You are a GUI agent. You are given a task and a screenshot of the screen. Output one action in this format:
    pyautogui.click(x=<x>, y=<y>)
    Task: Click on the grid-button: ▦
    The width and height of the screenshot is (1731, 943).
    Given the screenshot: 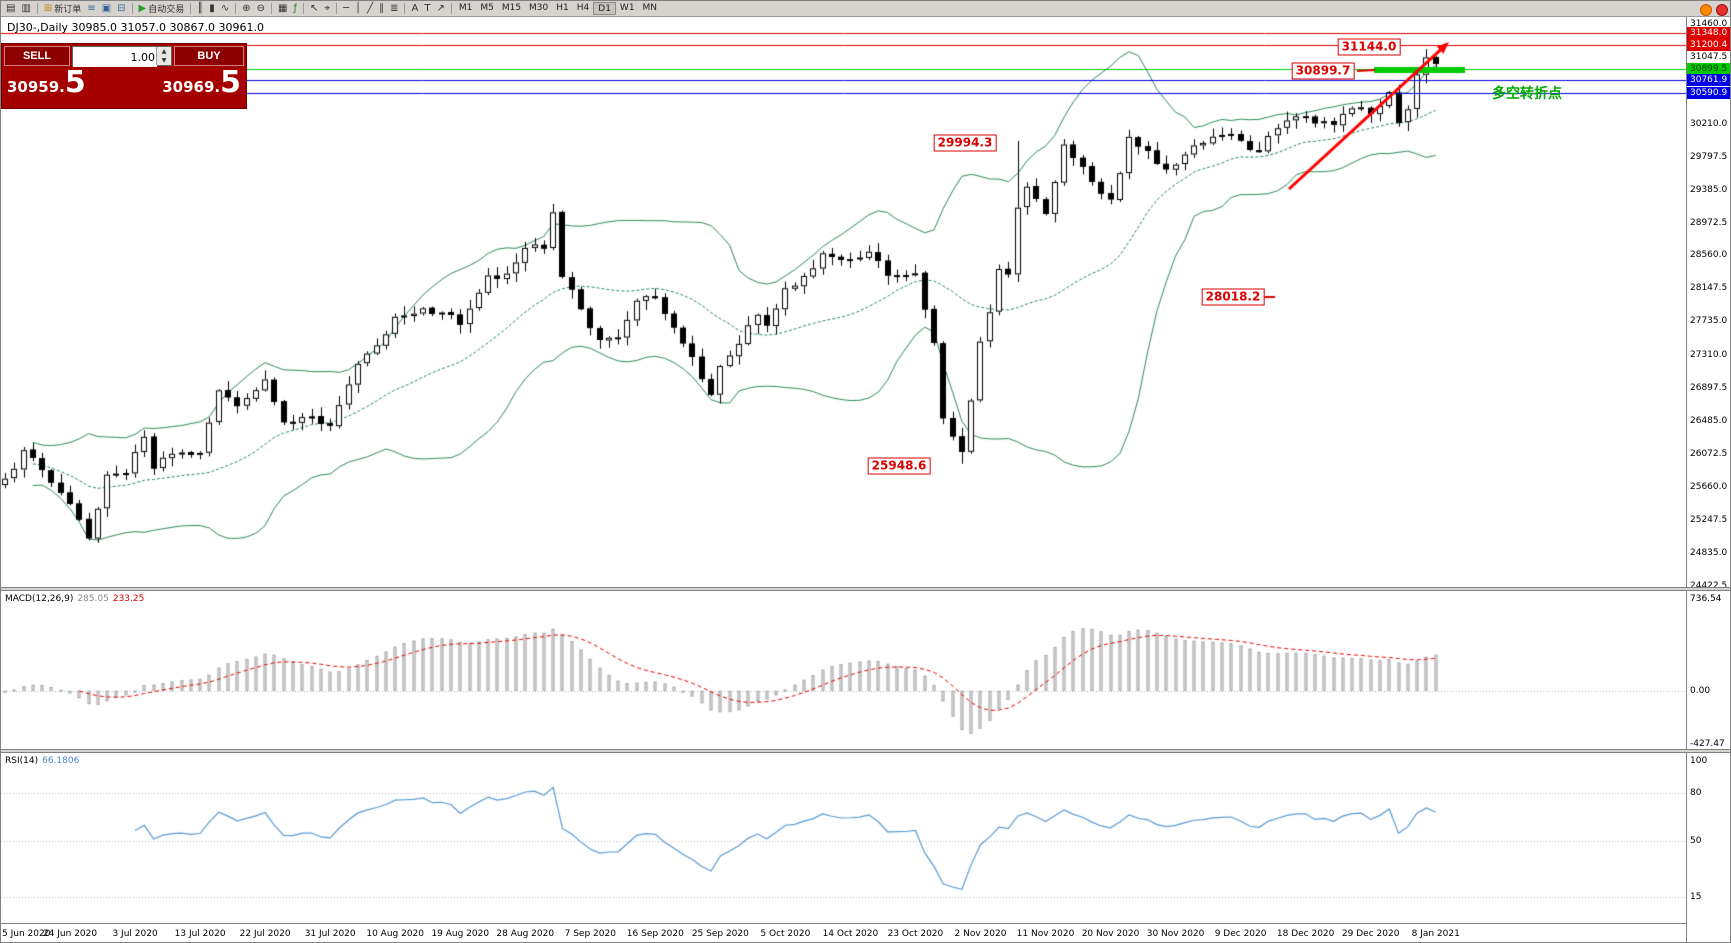 What is the action you would take?
    pyautogui.click(x=282, y=9)
    